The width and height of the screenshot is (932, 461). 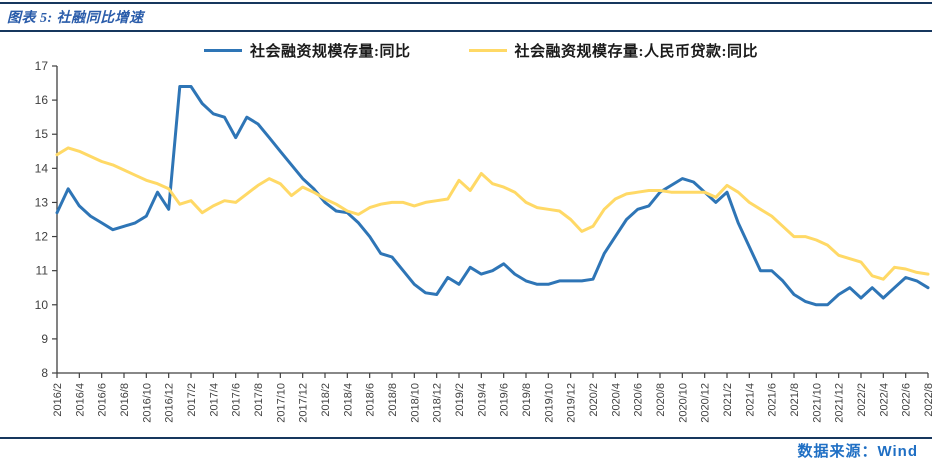 I want to click on footer-divider-rule, so click(x=466, y=438).